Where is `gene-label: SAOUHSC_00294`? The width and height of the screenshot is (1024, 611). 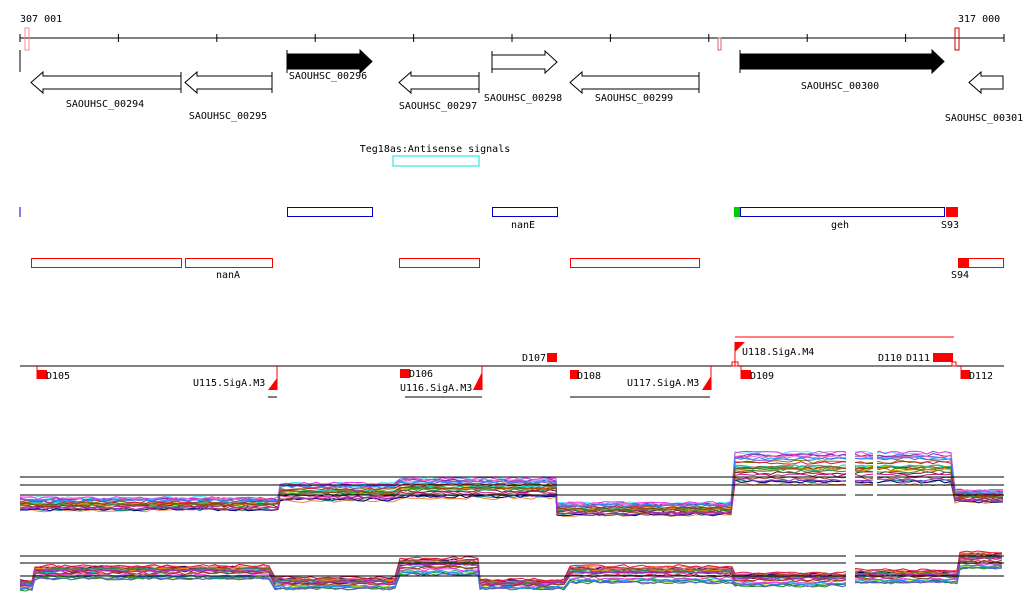
gene-label: SAOUHSC_00294 is located at coordinates (105, 104).